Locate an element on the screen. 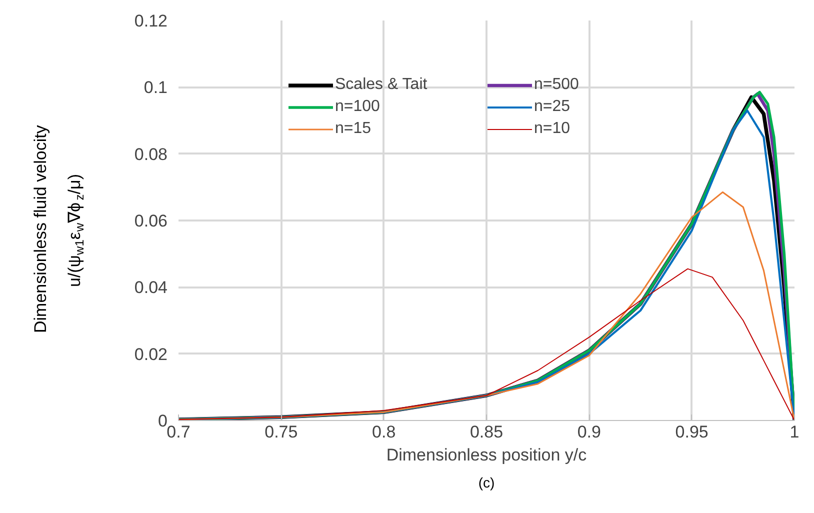 This screenshot has height=513, width=814. legend-label: n=15 is located at coordinates (353, 129).